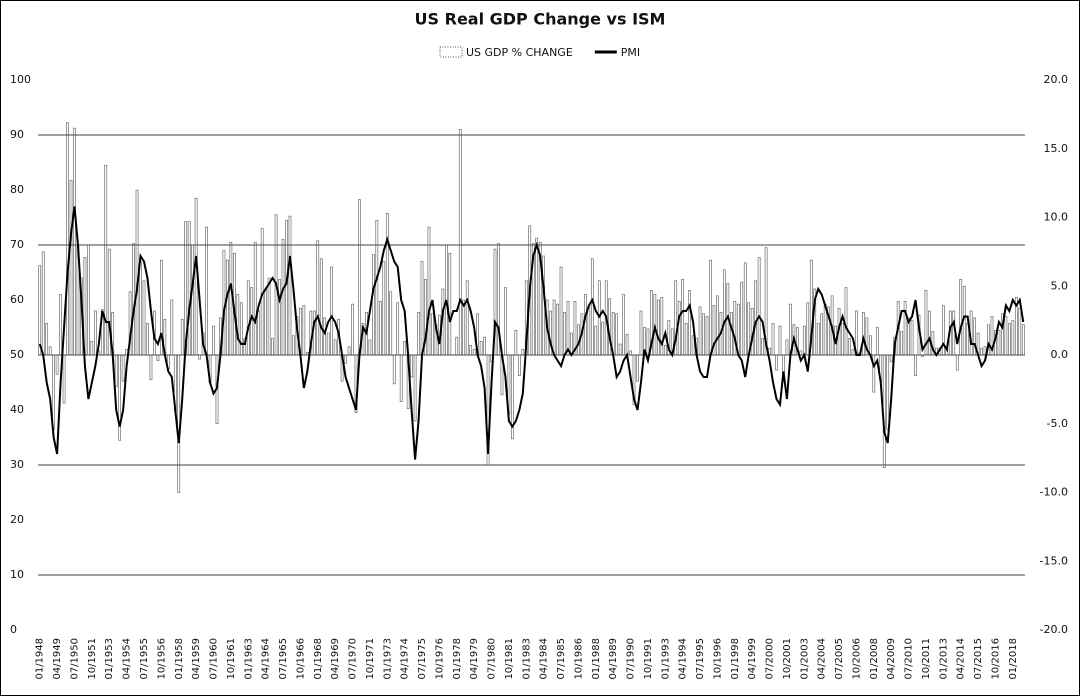 This screenshot has height=696, width=1080. I want to click on y-tick-label: 10, so click(17, 574).